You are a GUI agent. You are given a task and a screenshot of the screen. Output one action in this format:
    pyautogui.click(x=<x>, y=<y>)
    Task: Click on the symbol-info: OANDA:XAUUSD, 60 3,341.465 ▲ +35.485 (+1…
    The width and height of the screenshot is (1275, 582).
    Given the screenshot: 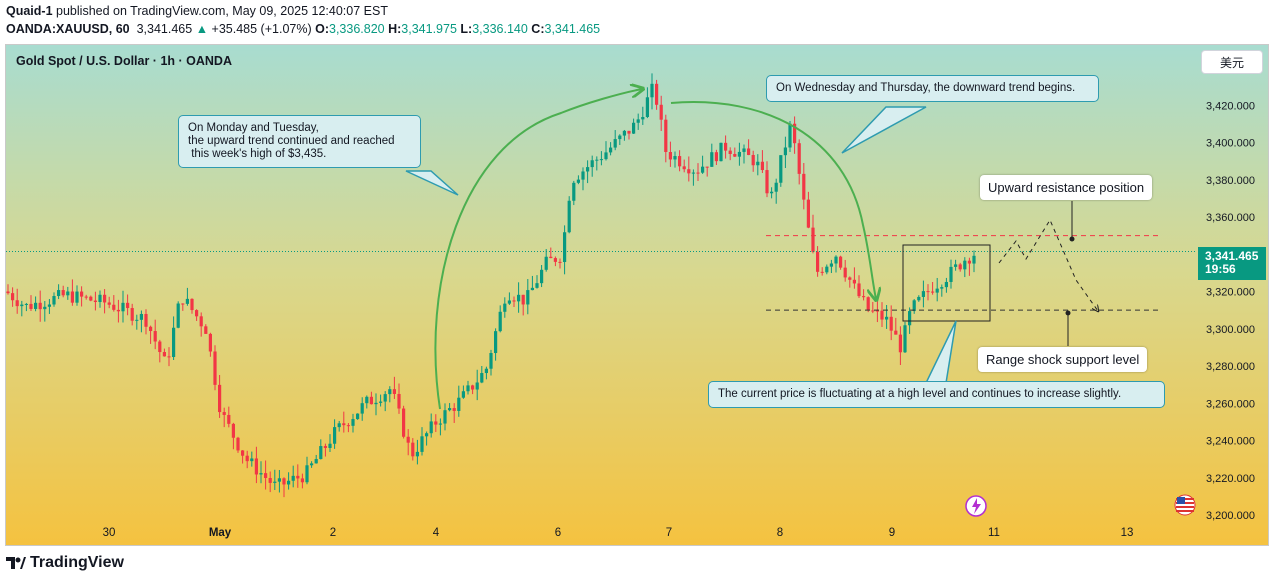 What is the action you would take?
    pyautogui.click(x=303, y=29)
    